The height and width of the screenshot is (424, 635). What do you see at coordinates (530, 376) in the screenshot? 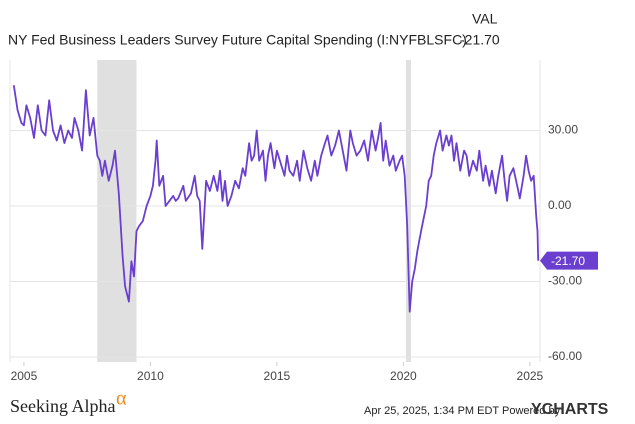
I see `x-tick-label: 2025` at bounding box center [530, 376].